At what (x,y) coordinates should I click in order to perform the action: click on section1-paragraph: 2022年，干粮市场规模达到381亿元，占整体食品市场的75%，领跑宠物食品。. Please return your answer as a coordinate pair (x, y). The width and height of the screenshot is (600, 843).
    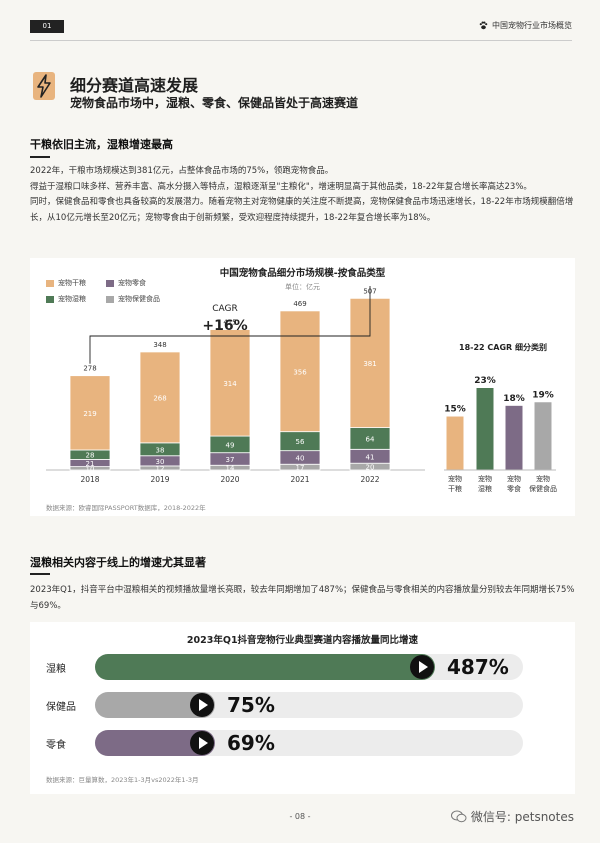
    Looking at the image, I should click on (182, 171).